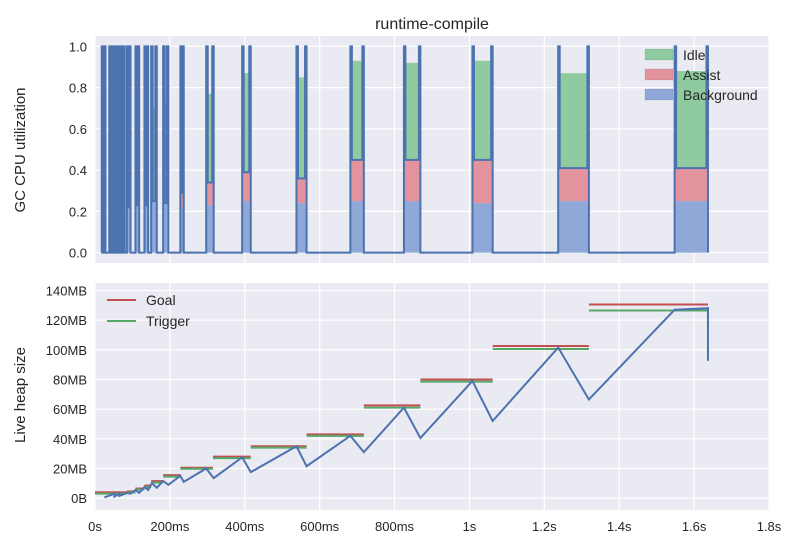  What do you see at coordinates (70, 379) in the screenshot?
I see `y-tick-label: 80MB` at bounding box center [70, 379].